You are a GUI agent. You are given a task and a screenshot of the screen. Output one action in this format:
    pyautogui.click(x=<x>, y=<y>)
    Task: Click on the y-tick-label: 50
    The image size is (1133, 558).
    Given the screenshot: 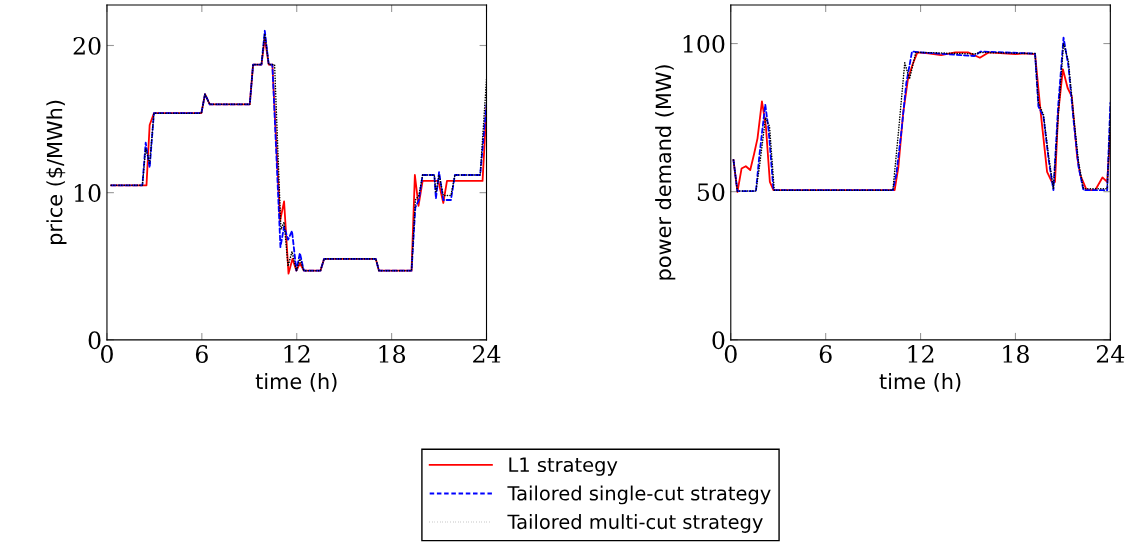 What is the action you would take?
    pyautogui.click(x=711, y=192)
    